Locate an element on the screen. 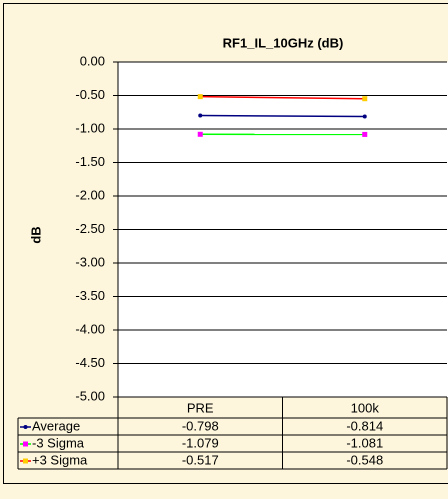 The height and width of the screenshot is (499, 448). y-tick-label: 0.00 is located at coordinates (92, 60).